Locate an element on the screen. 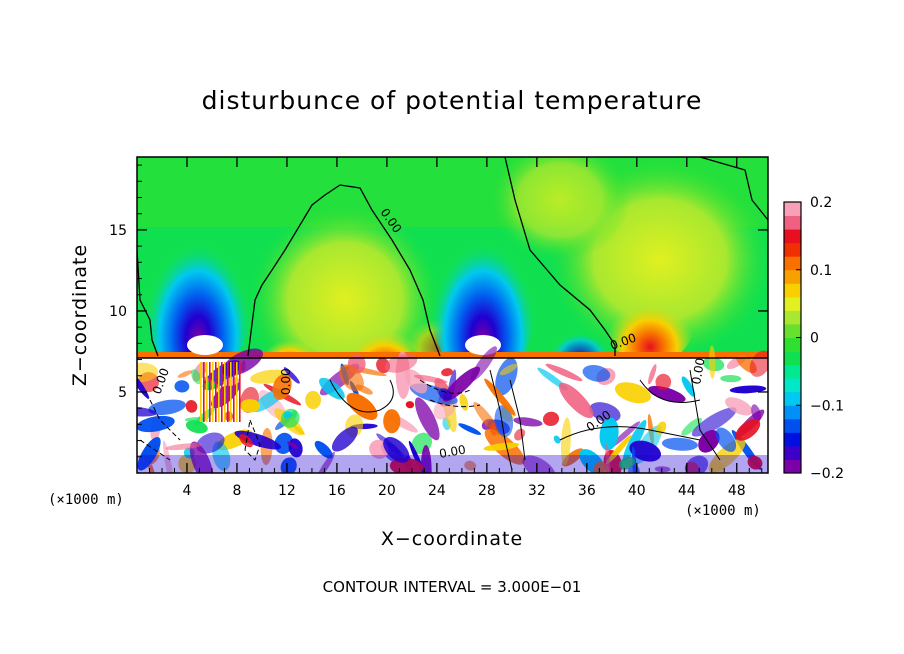  x-tick-label: 48 is located at coordinates (737, 491).